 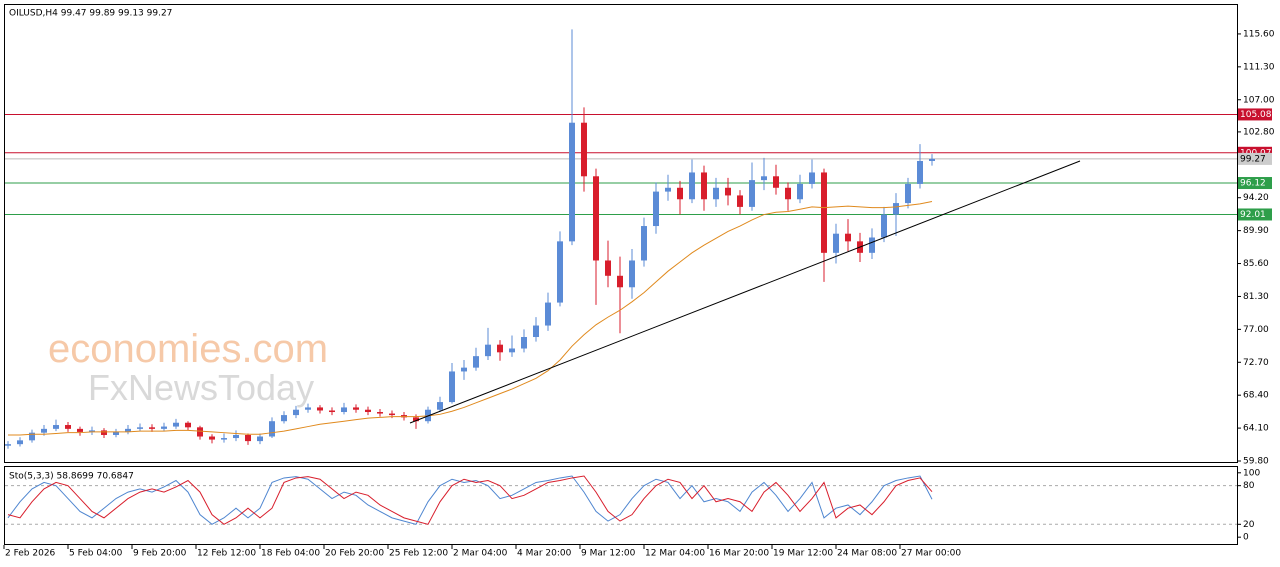 What do you see at coordinates (1256, 198) in the screenshot?
I see `y-tick-label: 94.20` at bounding box center [1256, 198].